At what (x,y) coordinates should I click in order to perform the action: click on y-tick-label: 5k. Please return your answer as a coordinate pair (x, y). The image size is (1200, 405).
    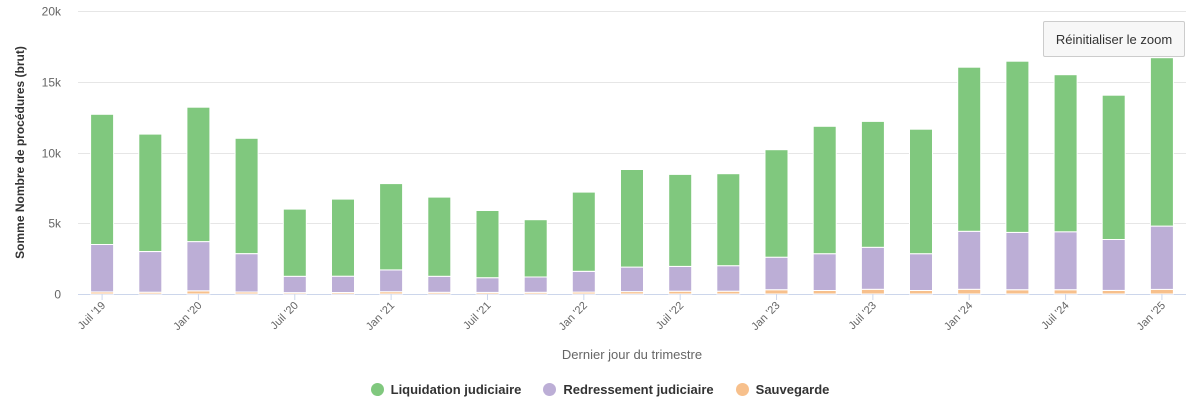
    Looking at the image, I should click on (55, 224).